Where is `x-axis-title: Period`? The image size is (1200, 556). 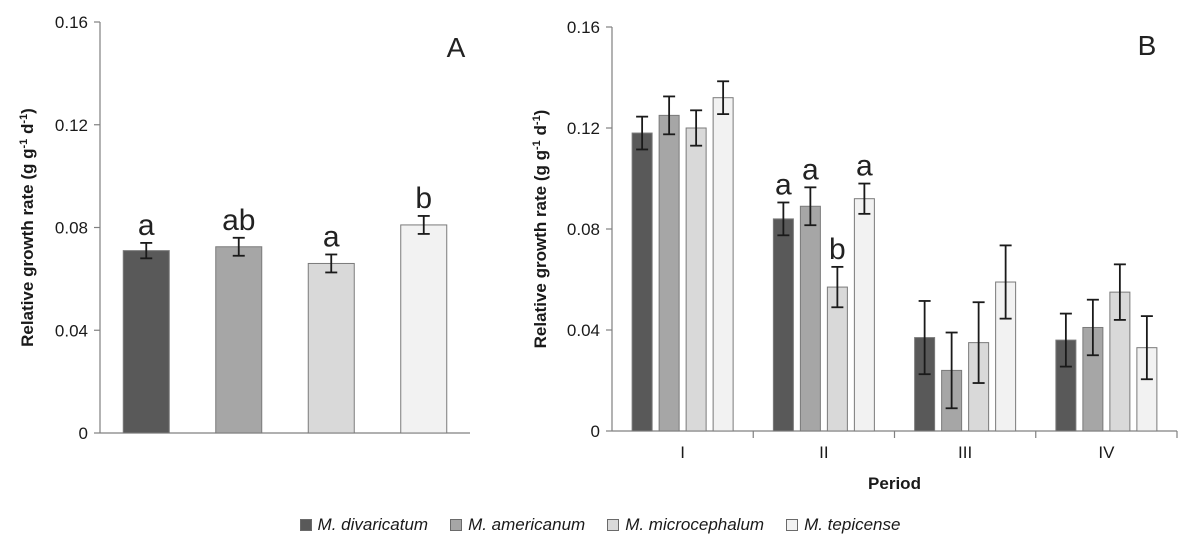
x-axis-title: Period is located at coordinates (894, 483).